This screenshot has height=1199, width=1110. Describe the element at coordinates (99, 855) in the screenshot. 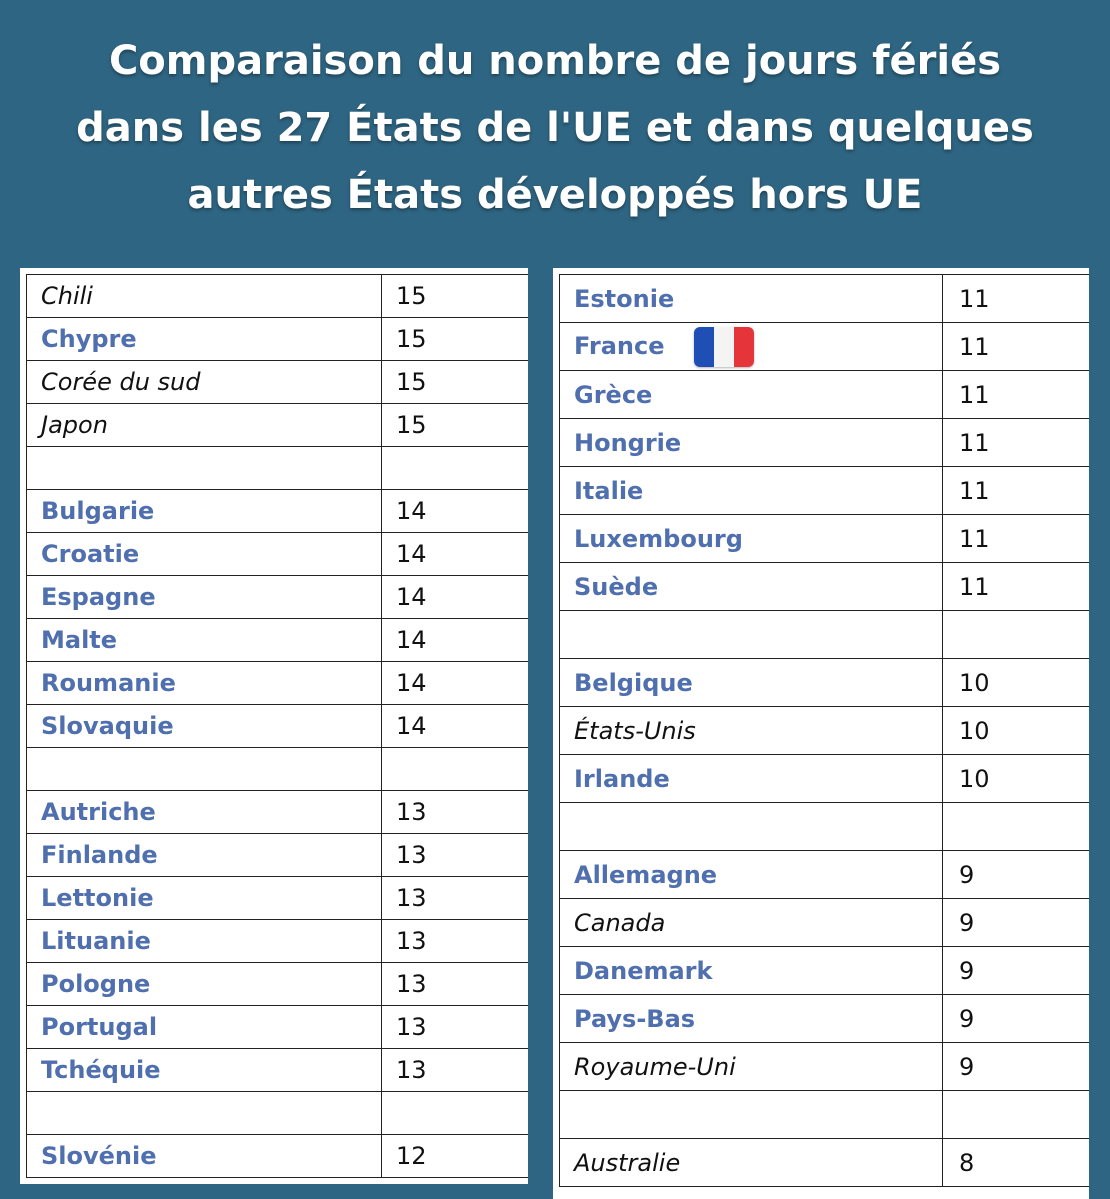

I see `country-name: Finlande` at that location.